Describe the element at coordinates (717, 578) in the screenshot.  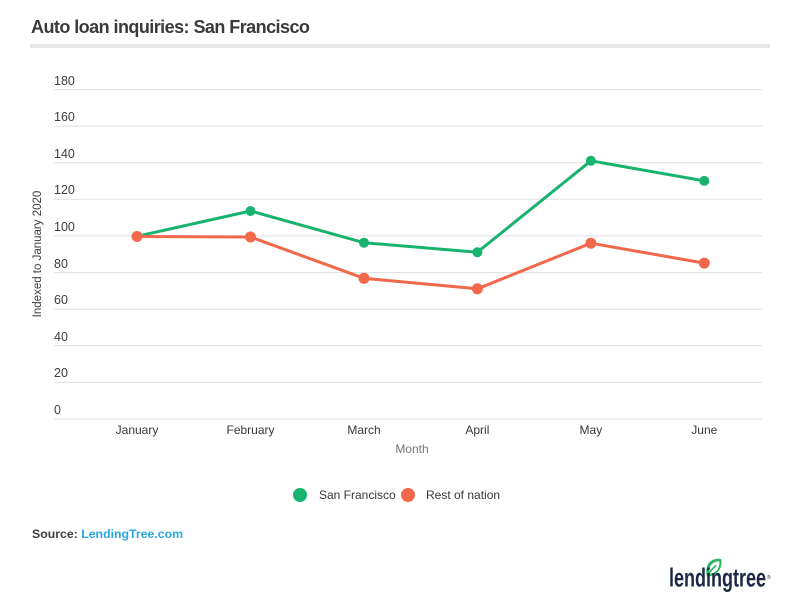
I see `svg-text: lendingtree` at that location.